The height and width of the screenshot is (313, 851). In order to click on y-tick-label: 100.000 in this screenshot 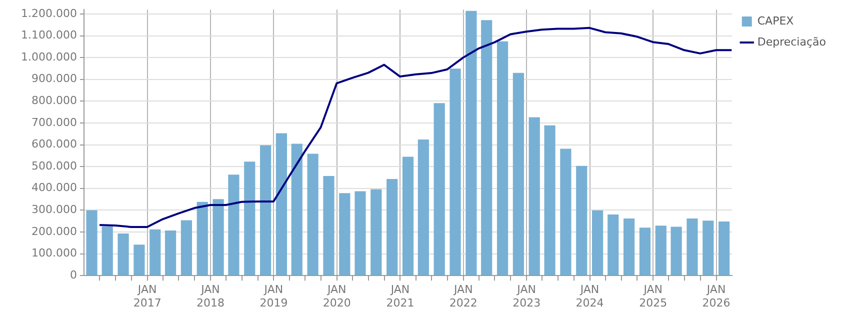, I will do `click(54, 253)`.